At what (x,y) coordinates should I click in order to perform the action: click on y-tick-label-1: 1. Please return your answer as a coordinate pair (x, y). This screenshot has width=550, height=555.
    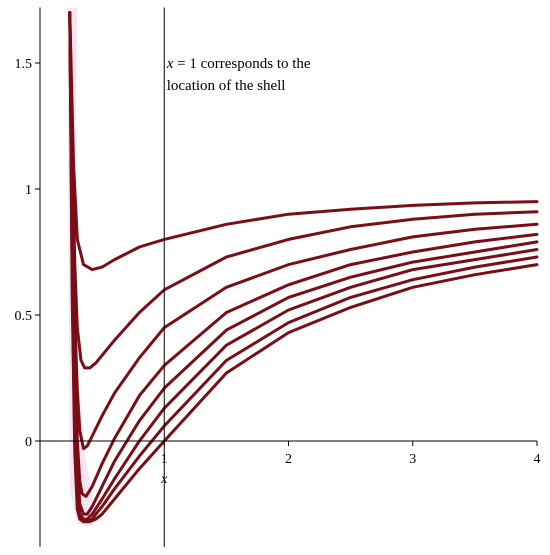
    Looking at the image, I should click on (28, 190).